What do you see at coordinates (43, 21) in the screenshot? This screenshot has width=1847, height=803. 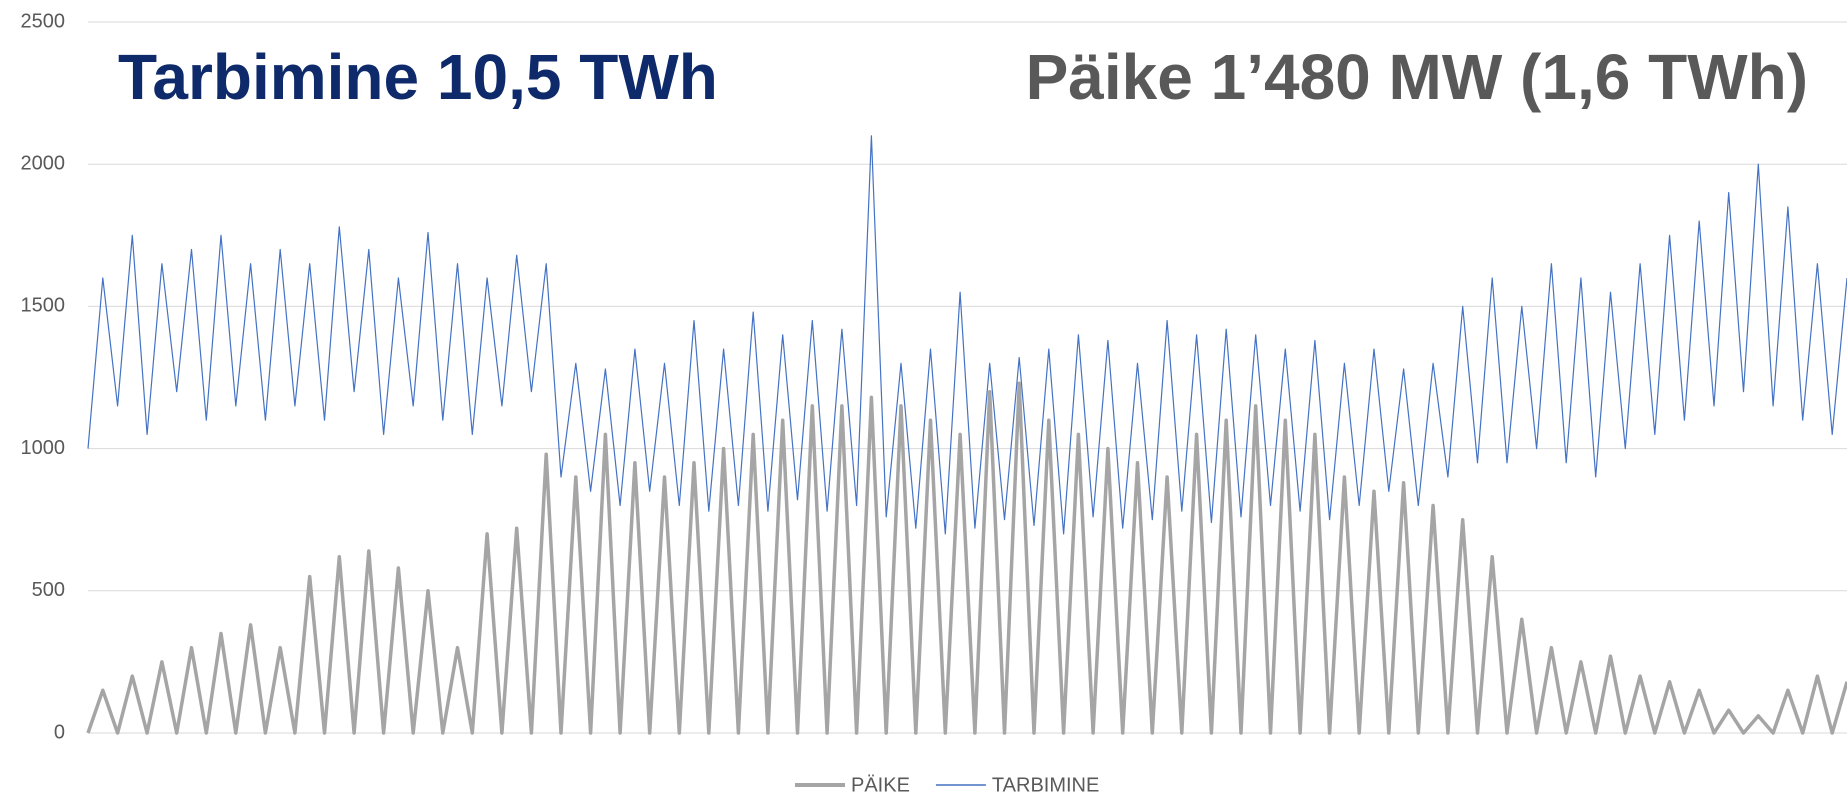 I see `y-tick-label: 2500` at bounding box center [43, 21].